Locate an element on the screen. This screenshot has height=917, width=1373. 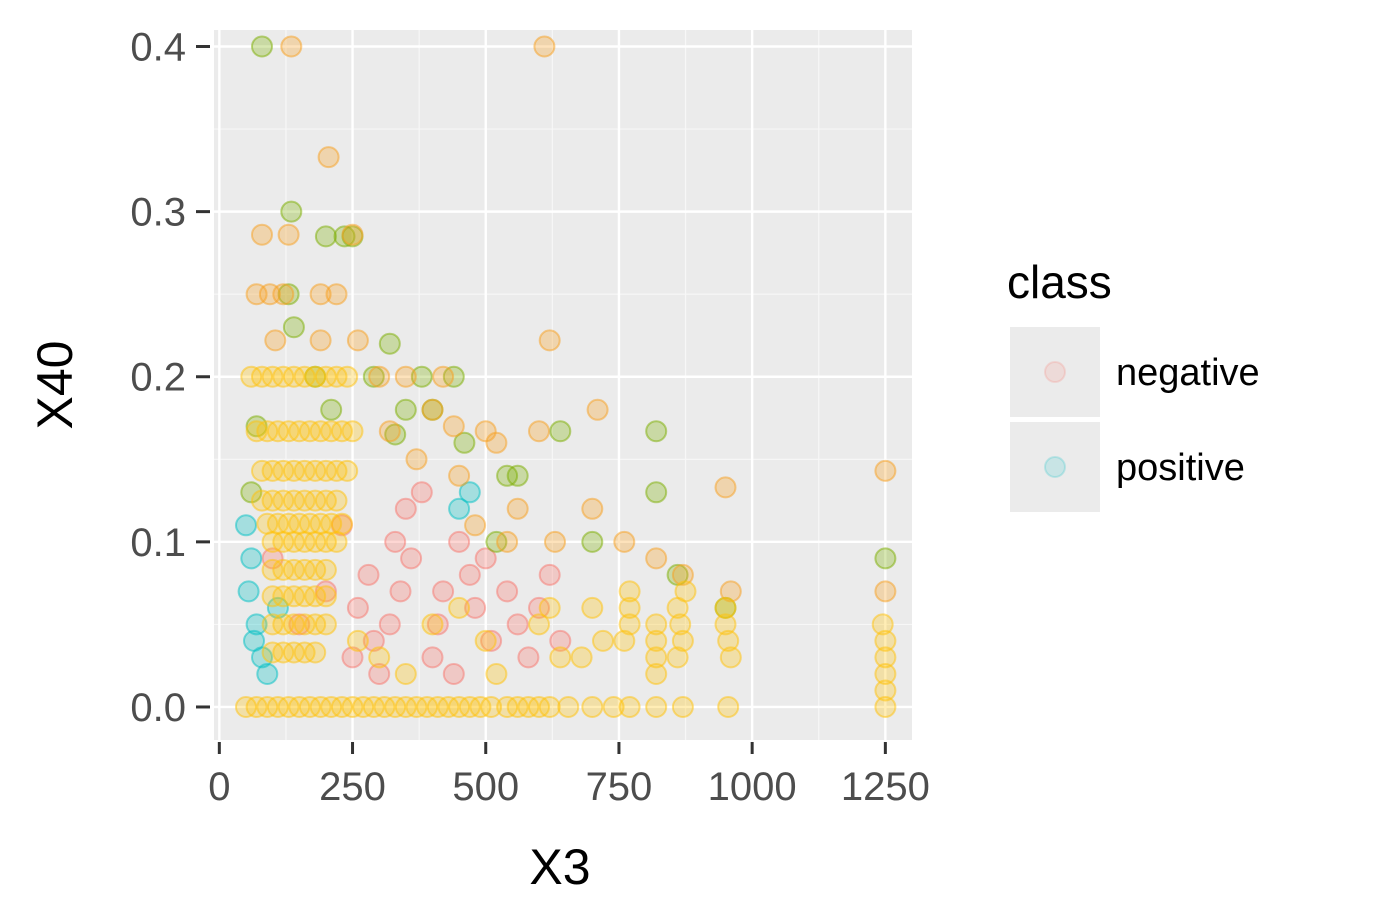
x-tick-label: 1250 is located at coordinates (885, 787).